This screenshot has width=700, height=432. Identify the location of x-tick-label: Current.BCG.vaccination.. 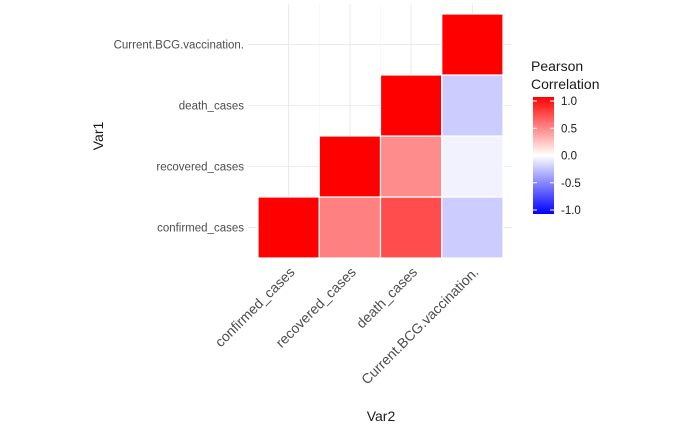
(420, 326).